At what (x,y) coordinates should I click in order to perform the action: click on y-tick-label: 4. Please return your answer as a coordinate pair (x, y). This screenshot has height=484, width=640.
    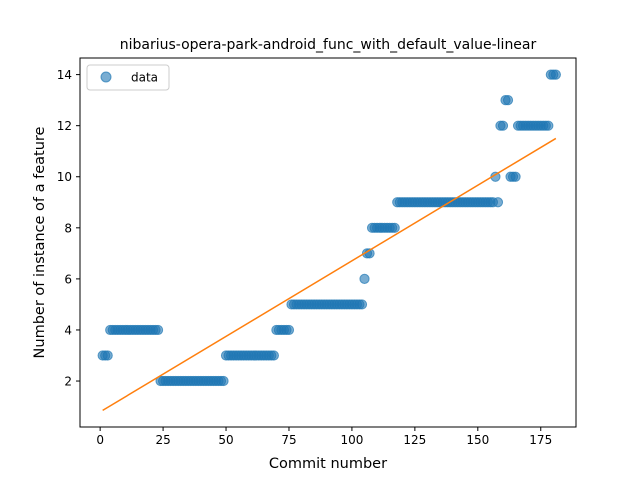
    Looking at the image, I should click on (68, 330).